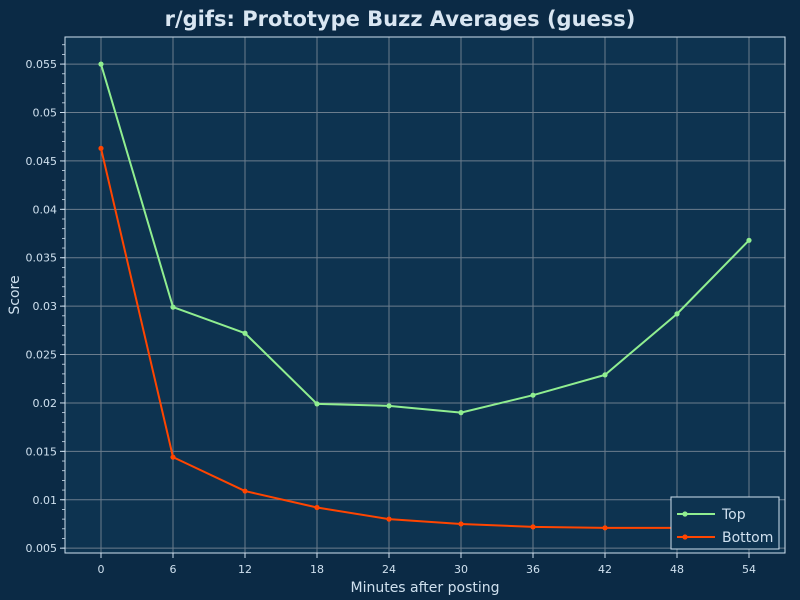  I want to click on y-tick-label: 0.015, so click(42, 451).